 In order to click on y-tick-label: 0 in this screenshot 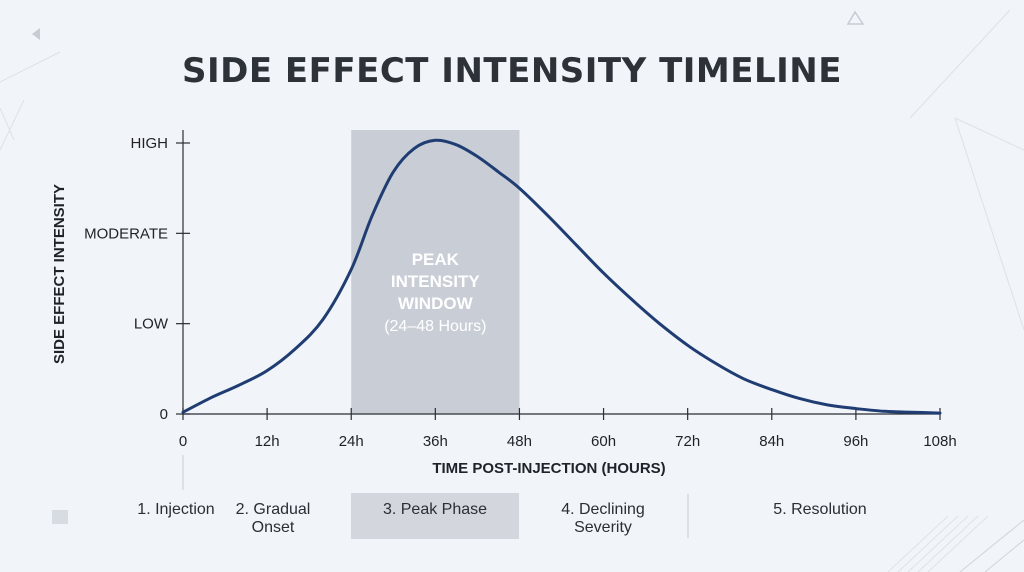, I will do `click(164, 414)`.